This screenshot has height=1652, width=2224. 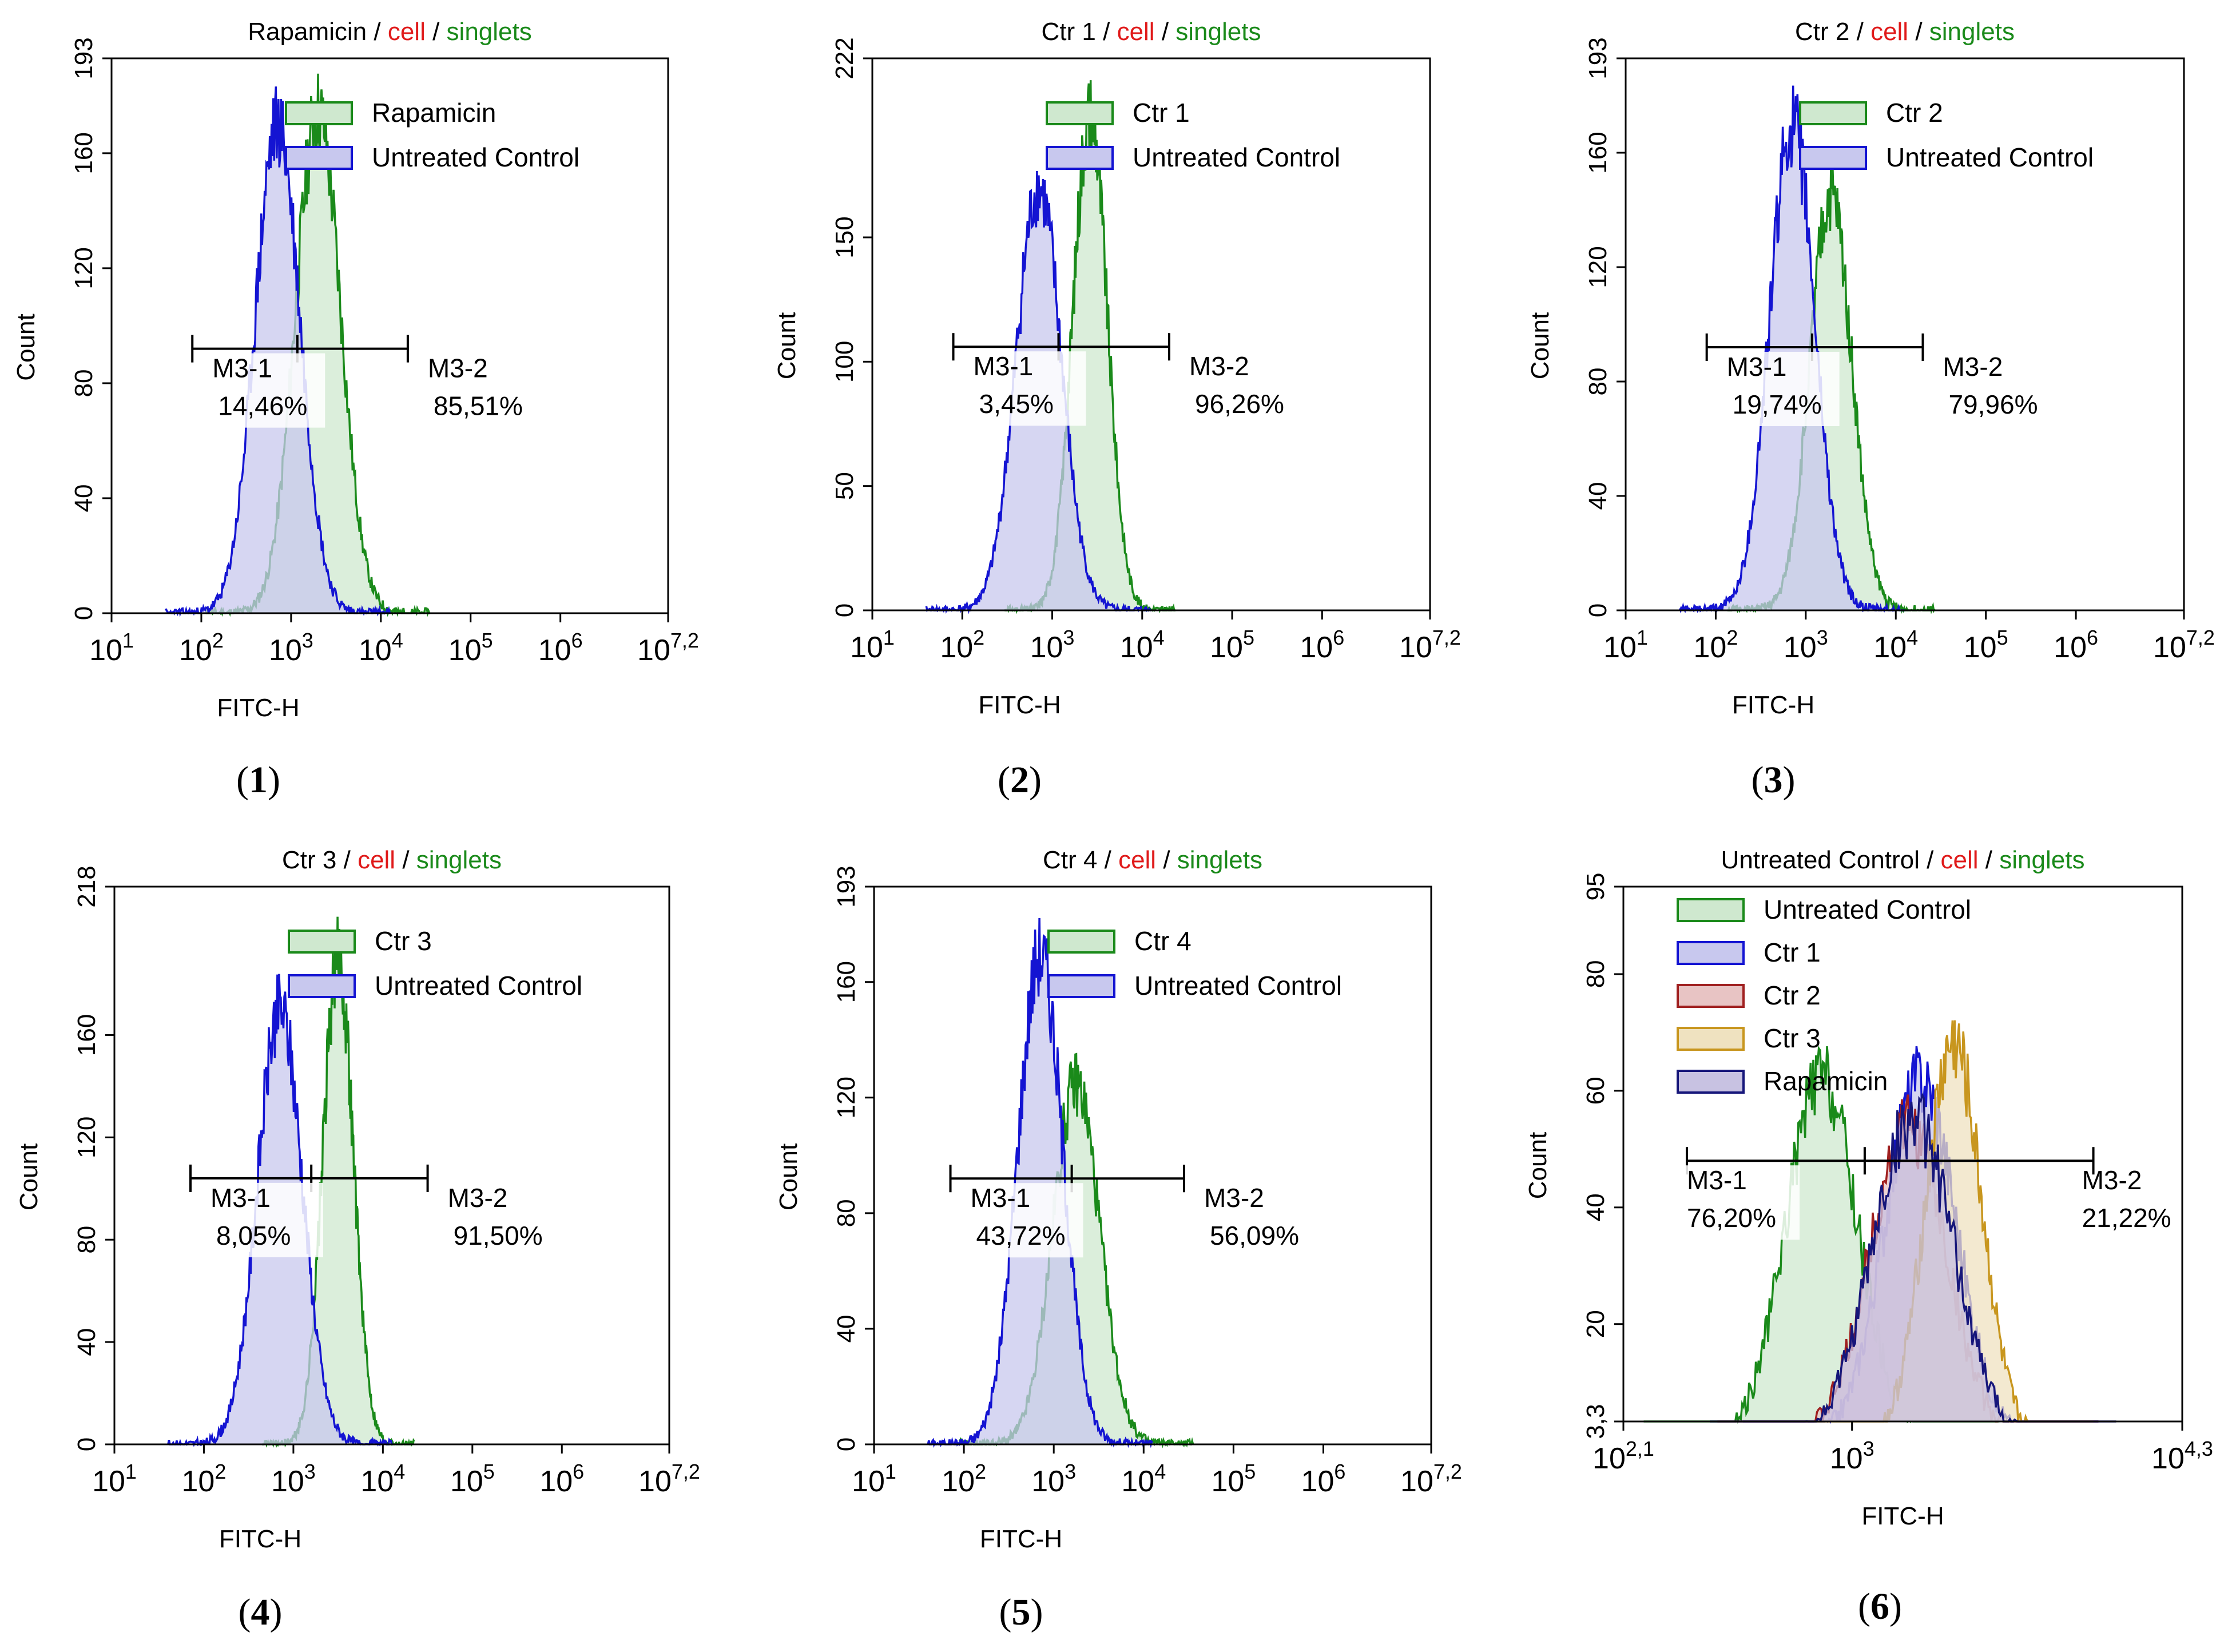 What do you see at coordinates (253, 1235) in the screenshot?
I see `marker-percent: 8,05%` at bounding box center [253, 1235].